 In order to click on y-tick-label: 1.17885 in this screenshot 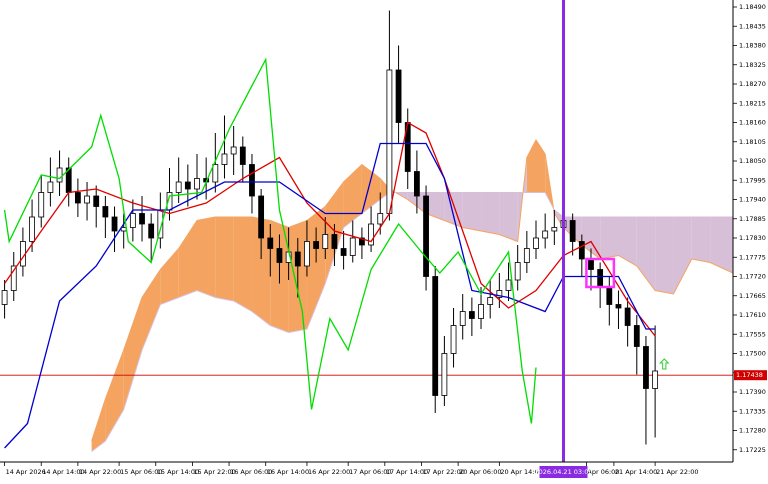, I will do `click(752, 219)`.